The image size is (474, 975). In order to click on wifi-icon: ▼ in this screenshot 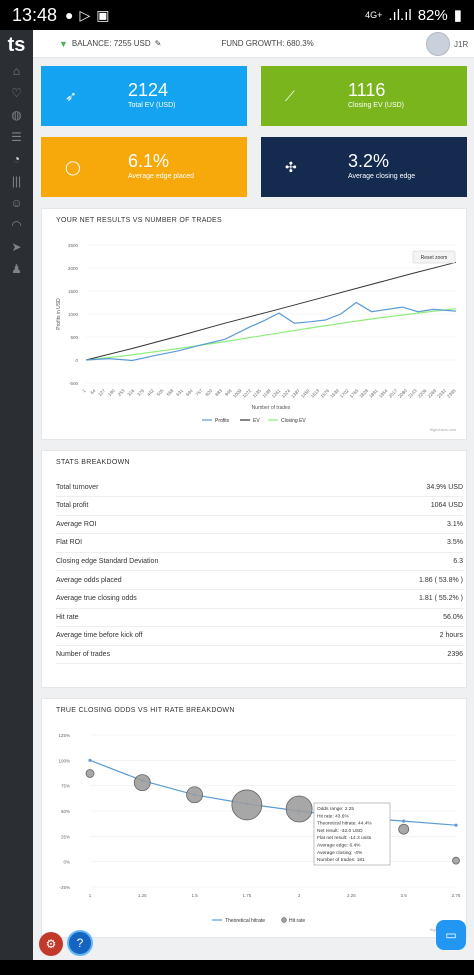, I will do `click(63, 43)`.